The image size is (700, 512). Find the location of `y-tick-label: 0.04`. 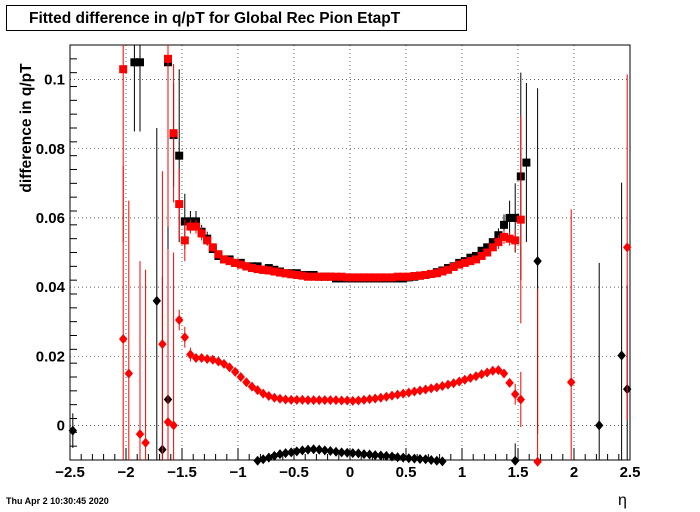

y-tick-label: 0.04 is located at coordinates (51, 287).